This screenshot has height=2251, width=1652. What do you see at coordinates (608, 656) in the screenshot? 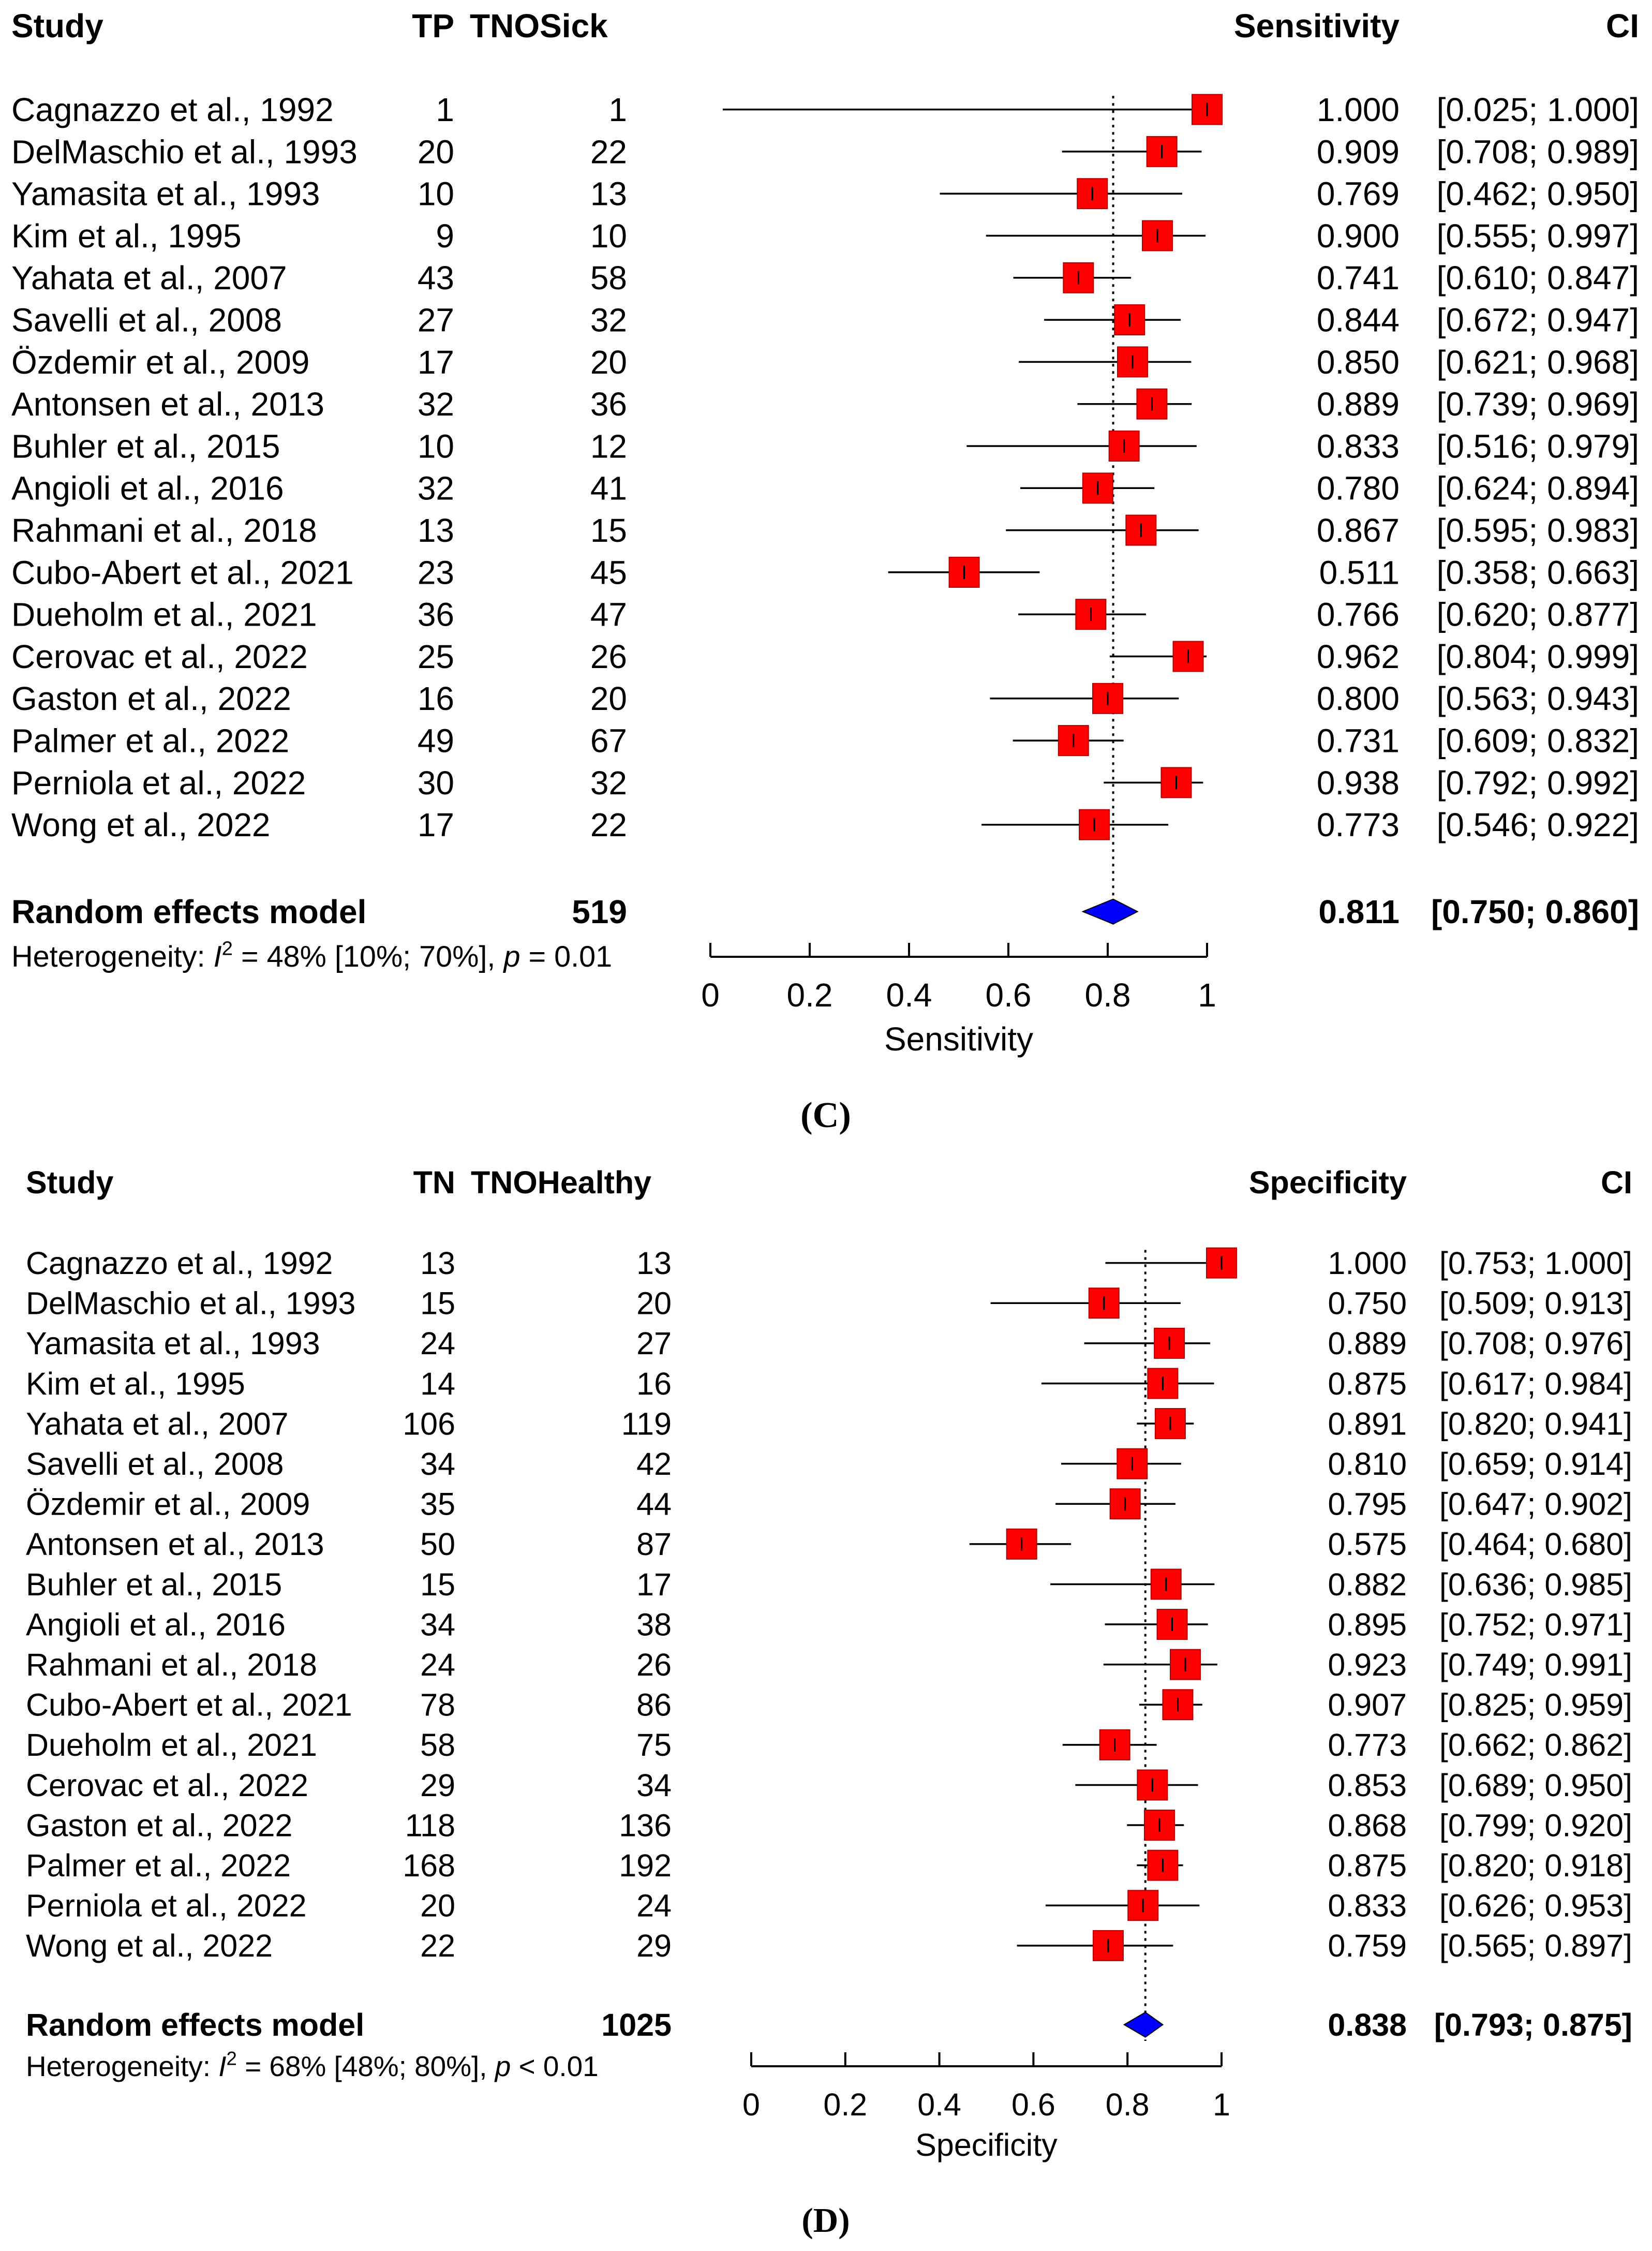
I see `study-total: 26` at bounding box center [608, 656].